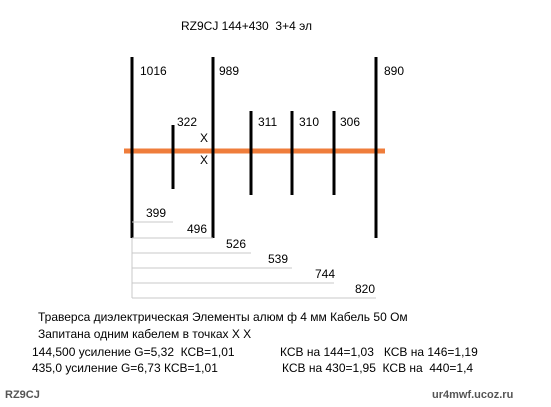  What do you see at coordinates (246, 26) in the screenshot?
I see `title: RZ9CJ 144+430 3+4 эл` at bounding box center [246, 26].